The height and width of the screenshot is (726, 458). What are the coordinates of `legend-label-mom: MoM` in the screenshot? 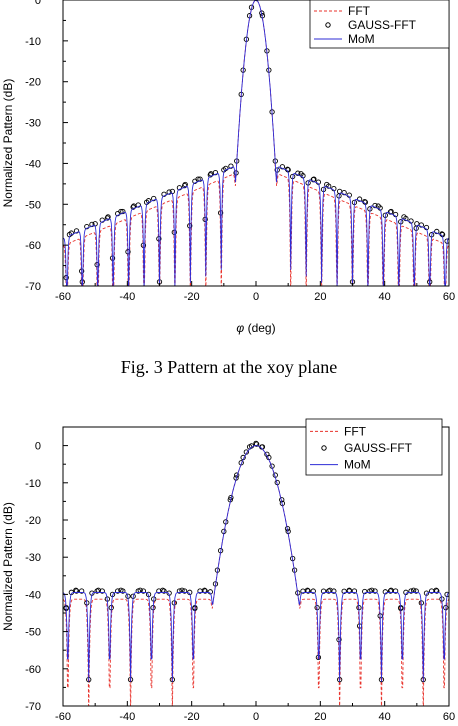 It's located at (361, 39).